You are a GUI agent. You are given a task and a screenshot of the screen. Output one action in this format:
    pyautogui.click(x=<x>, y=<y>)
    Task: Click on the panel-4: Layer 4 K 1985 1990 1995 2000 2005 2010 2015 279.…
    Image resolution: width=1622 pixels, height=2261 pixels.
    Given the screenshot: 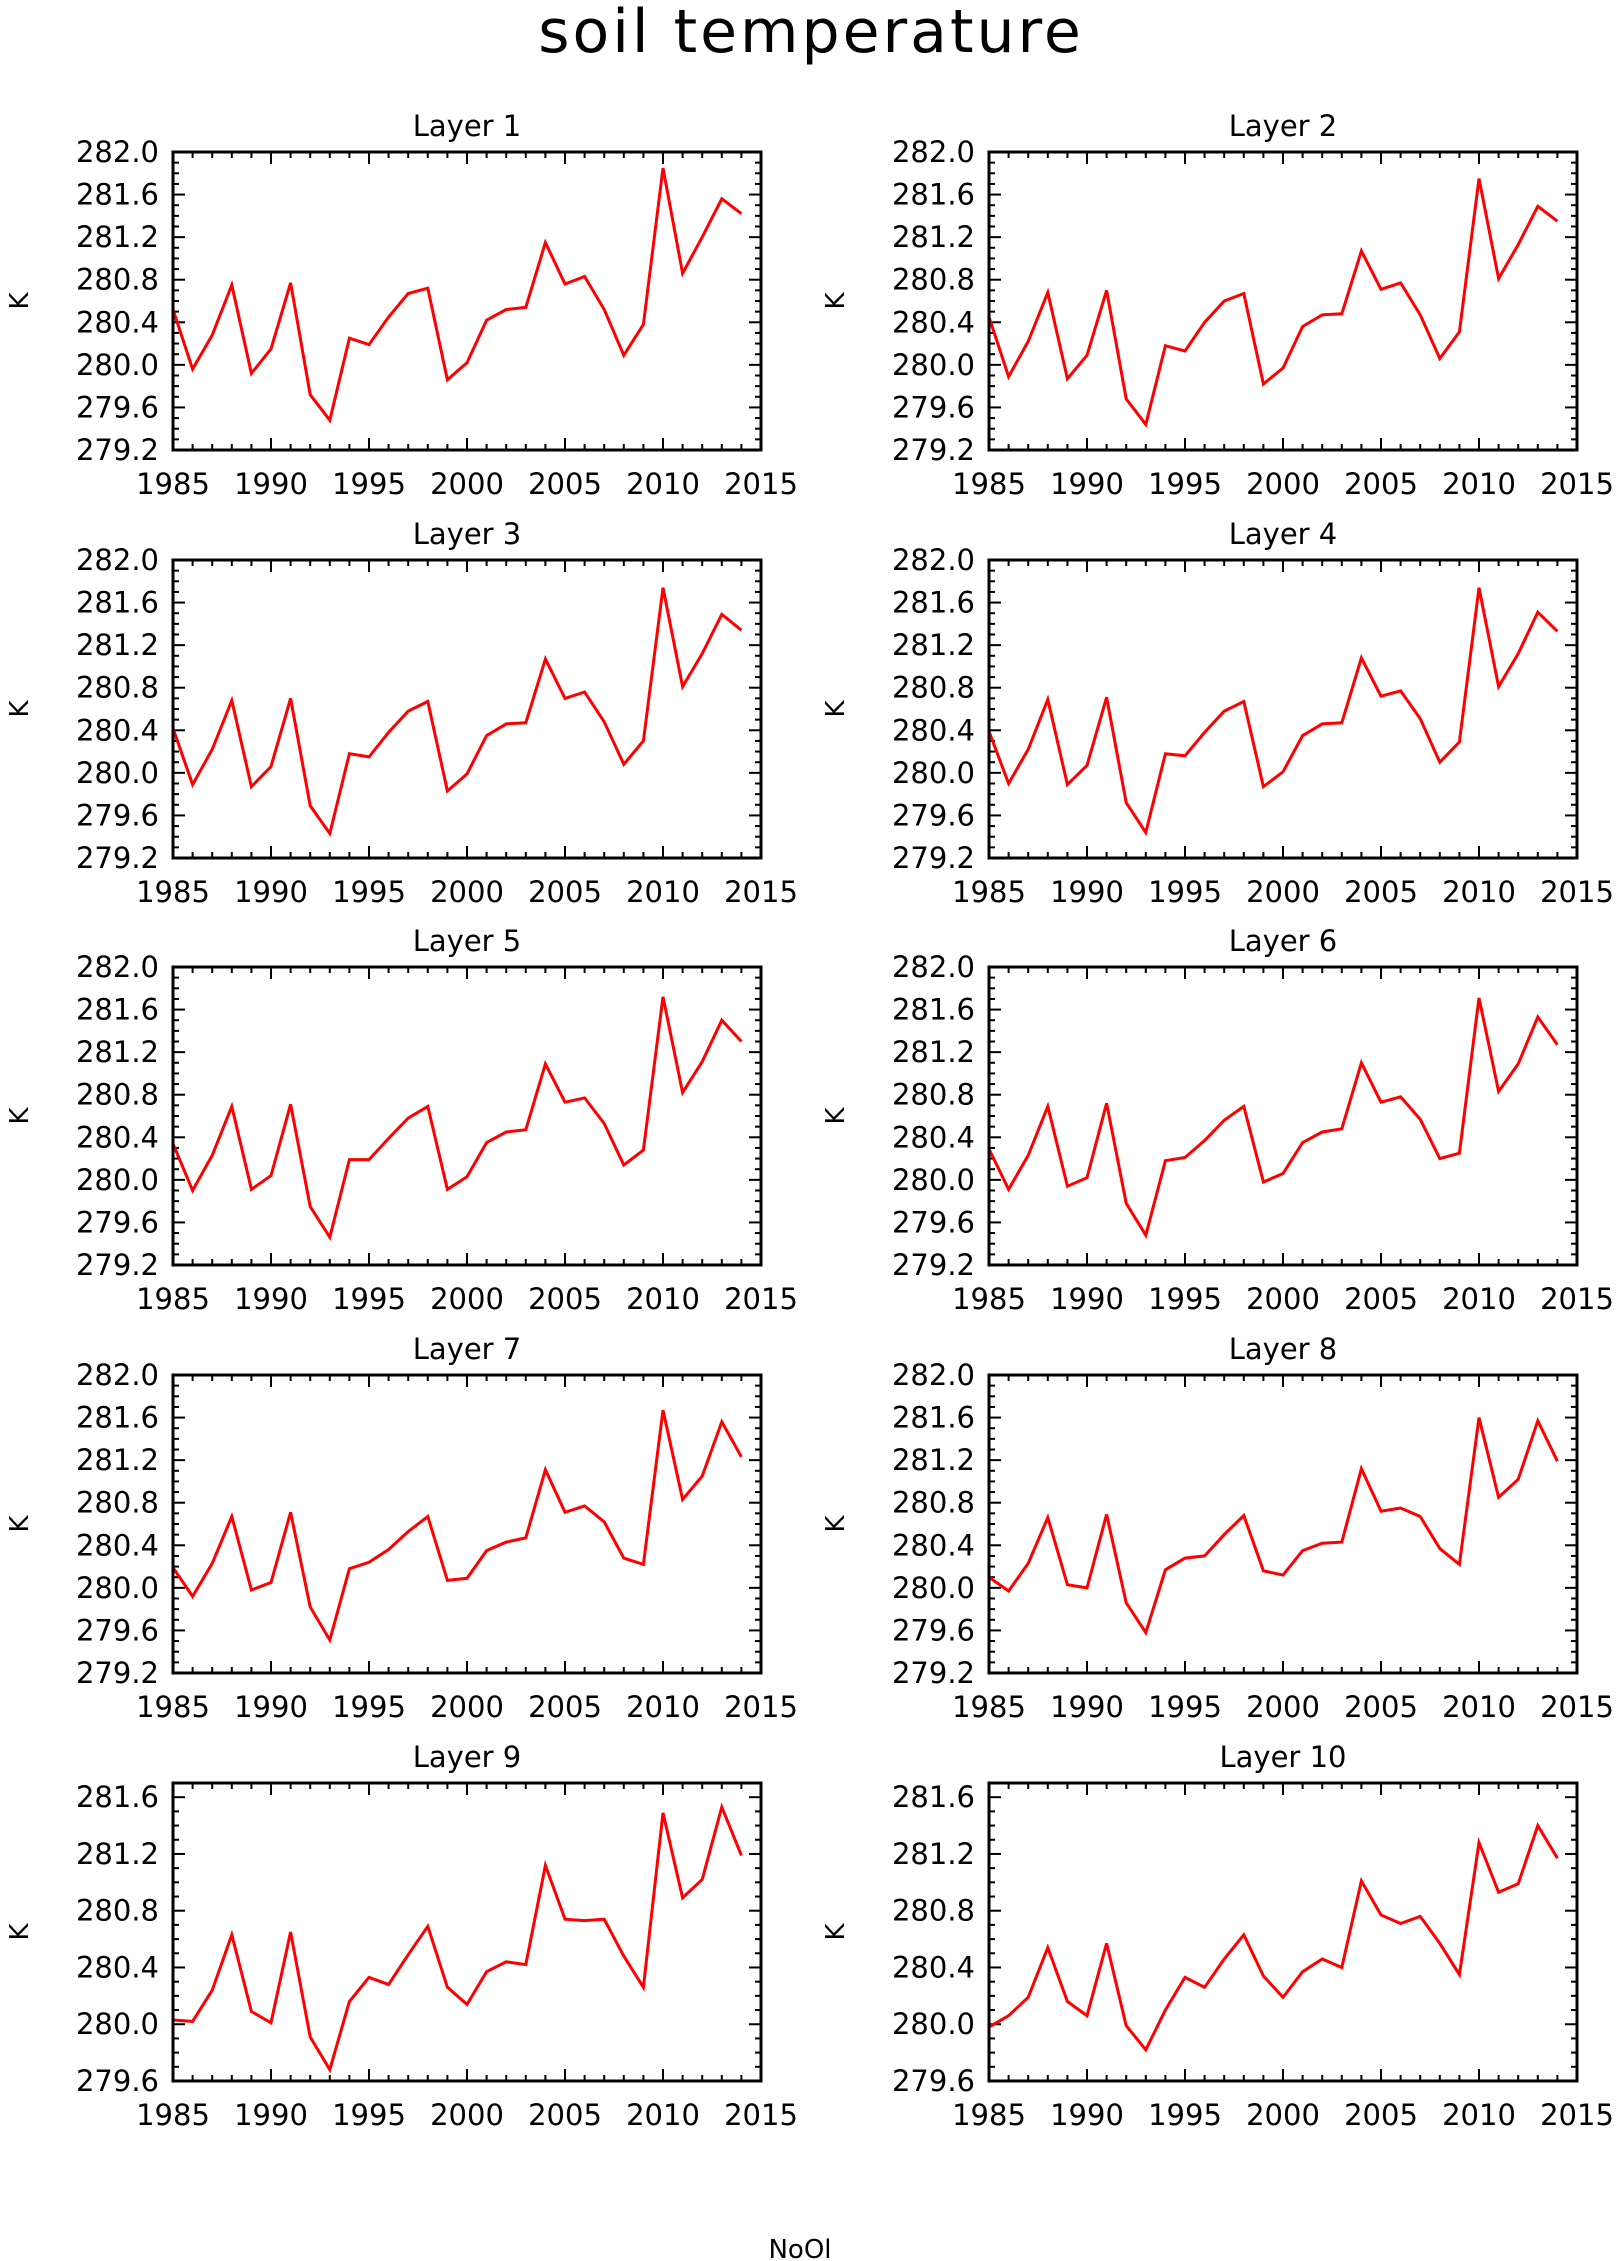 What is the action you would take?
    pyautogui.click(x=1217, y=713)
    